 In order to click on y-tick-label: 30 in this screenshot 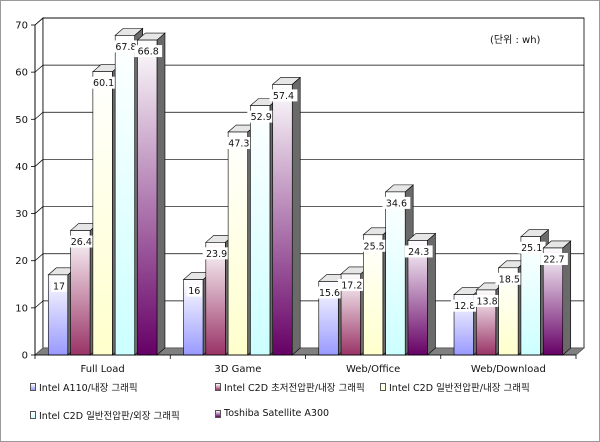, I will do `click(21, 214)`.